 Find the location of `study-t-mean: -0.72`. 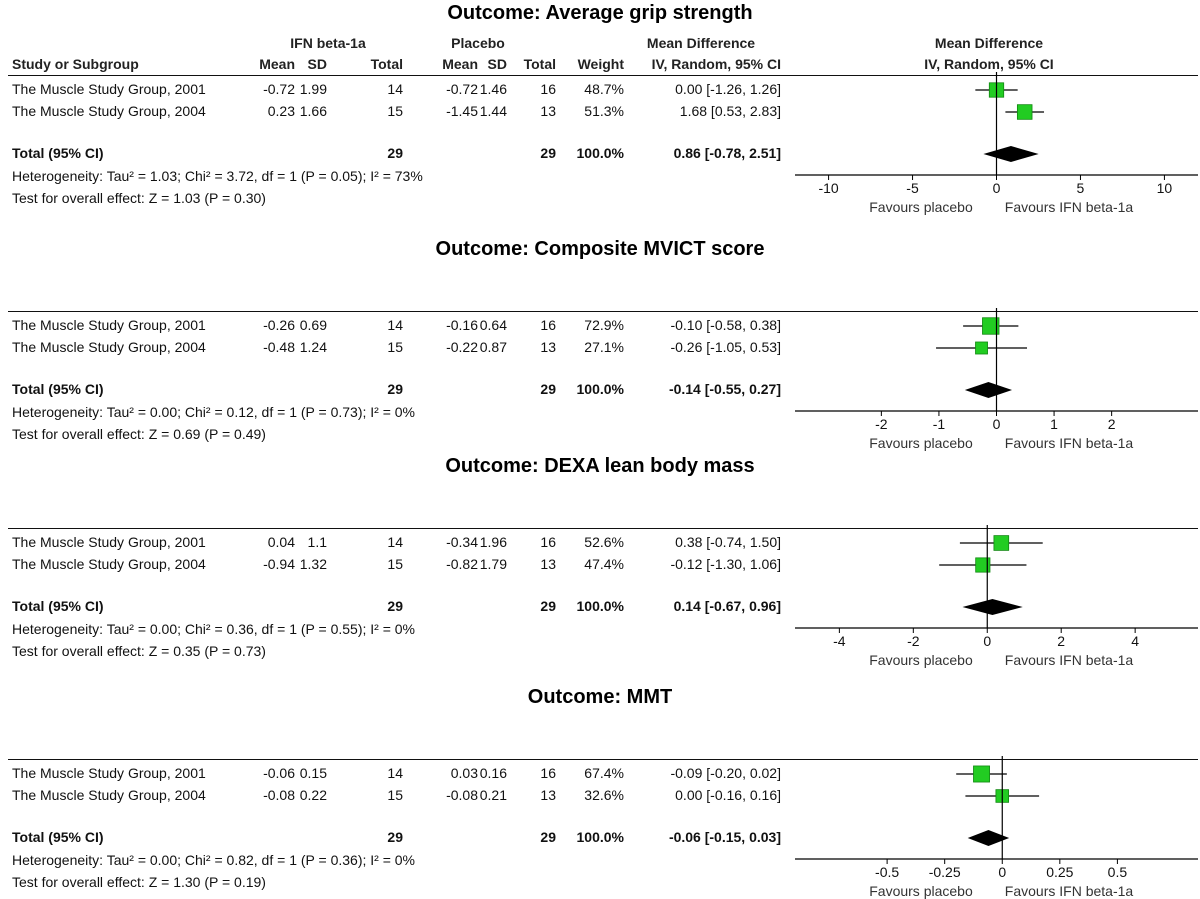

study-t-mean: -0.72 is located at coordinates (279, 89).